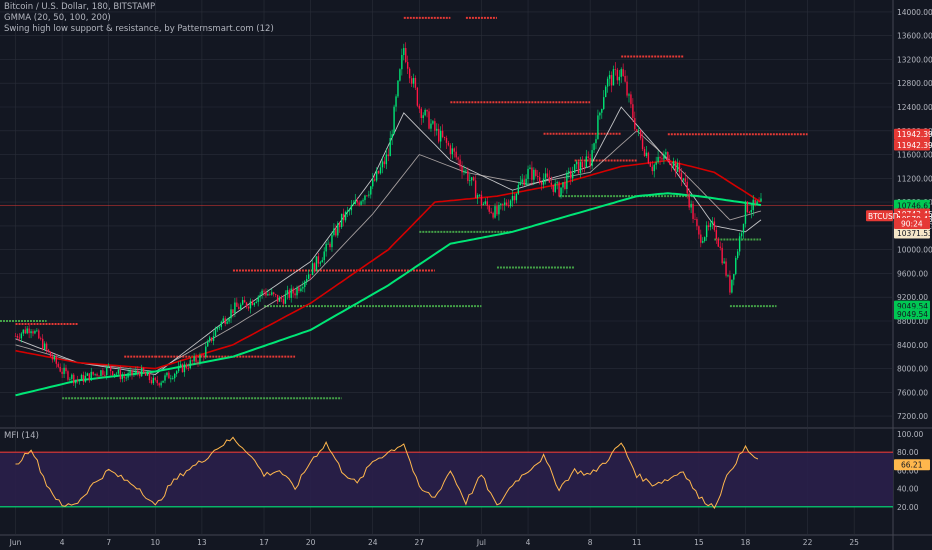 The height and width of the screenshot is (550, 932). Describe the element at coordinates (699, 542) in the screenshot. I see `time-tick-label: 15` at that location.